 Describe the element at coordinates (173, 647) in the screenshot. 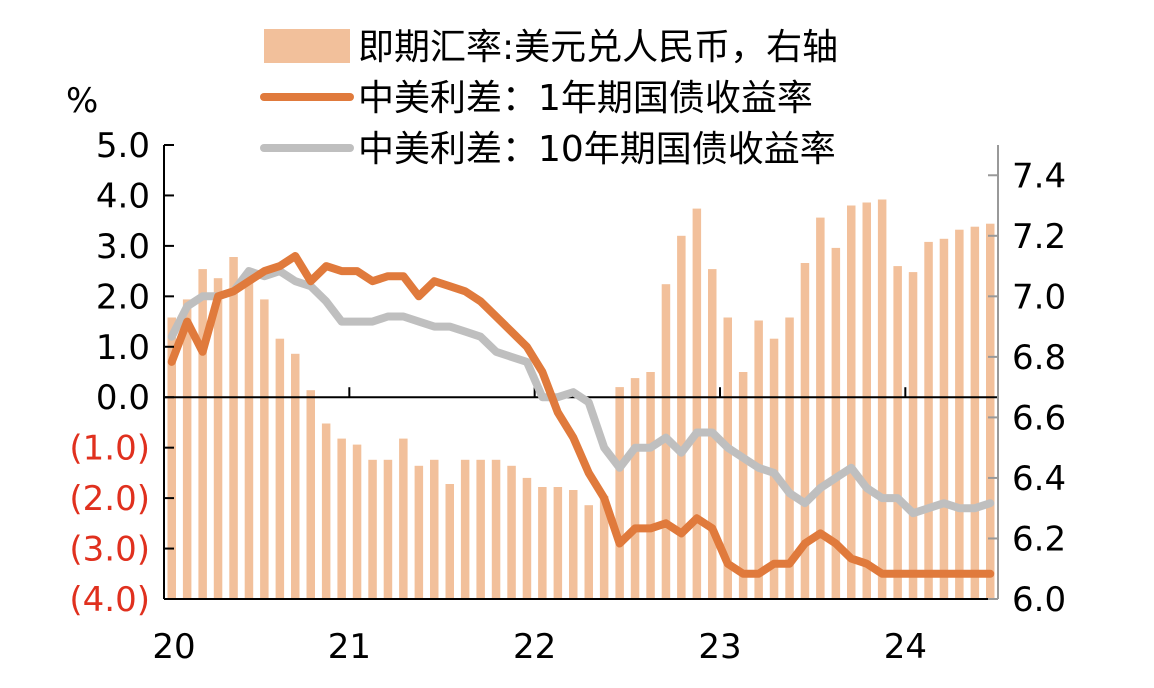

I see `x-tick-label-20: 20` at that location.